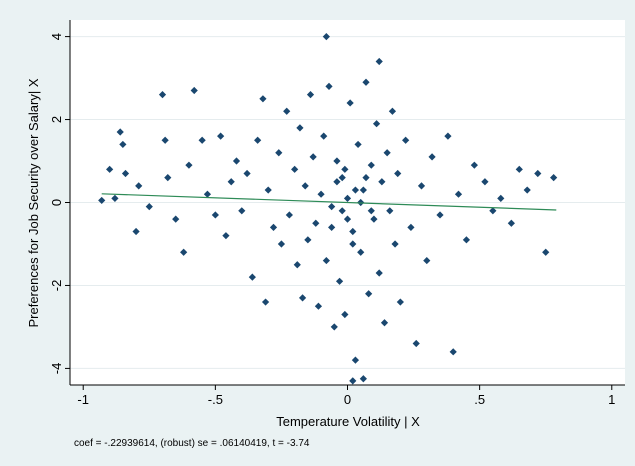 The width and height of the screenshot is (635, 466). What do you see at coordinates (83, 399) in the screenshot?
I see `x-tick-label: -1` at bounding box center [83, 399].